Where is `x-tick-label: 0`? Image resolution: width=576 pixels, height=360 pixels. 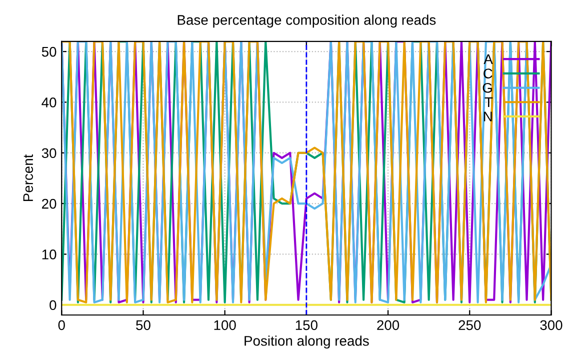 x-tick-label: 0 is located at coordinates (61, 325).